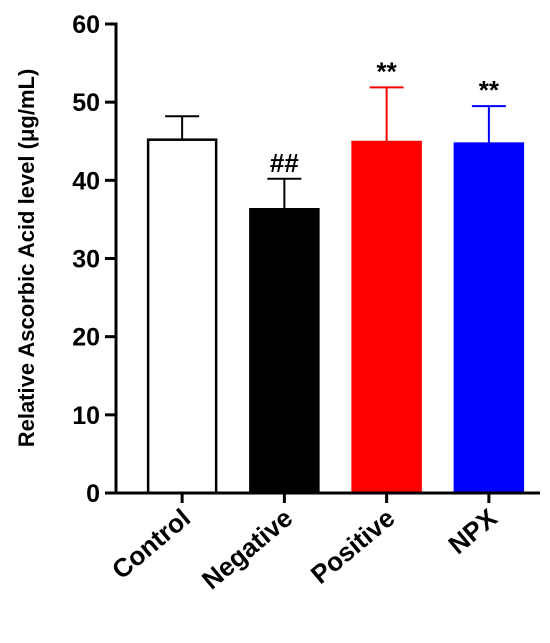  I want to click on y-tick-label-30: 30, so click(86, 260).